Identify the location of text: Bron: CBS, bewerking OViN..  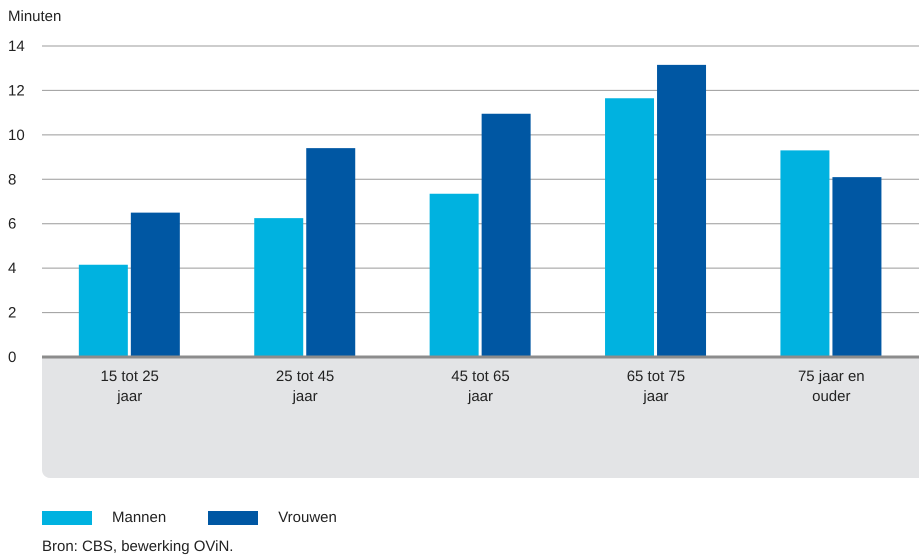
(138, 546).